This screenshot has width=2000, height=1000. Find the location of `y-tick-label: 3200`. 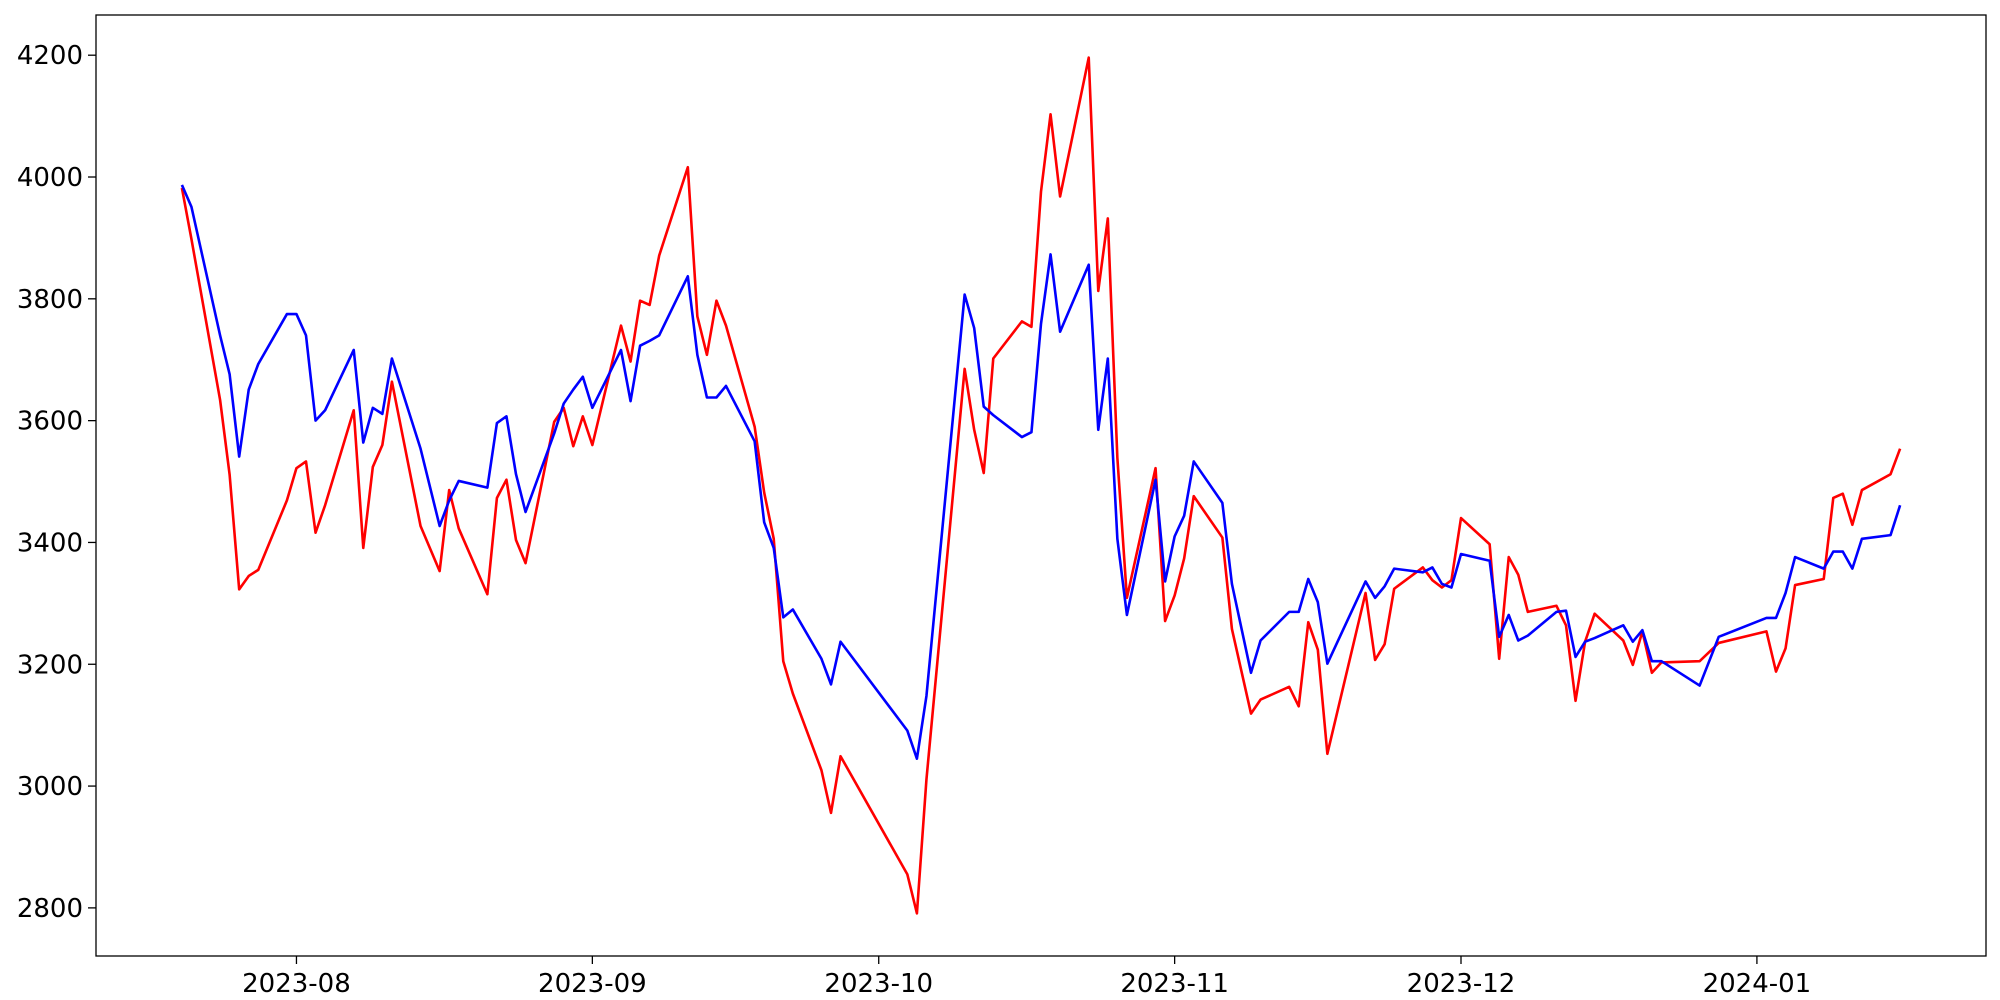

y-tick-label: 3200 is located at coordinates (50, 665).